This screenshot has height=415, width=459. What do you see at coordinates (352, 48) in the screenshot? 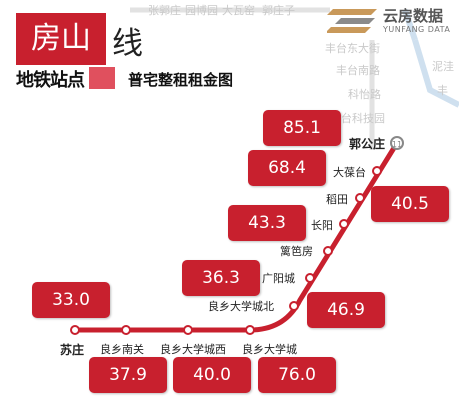
I see `bg-station-fengtaidongdajie: 丰台东大街` at bounding box center [352, 48].